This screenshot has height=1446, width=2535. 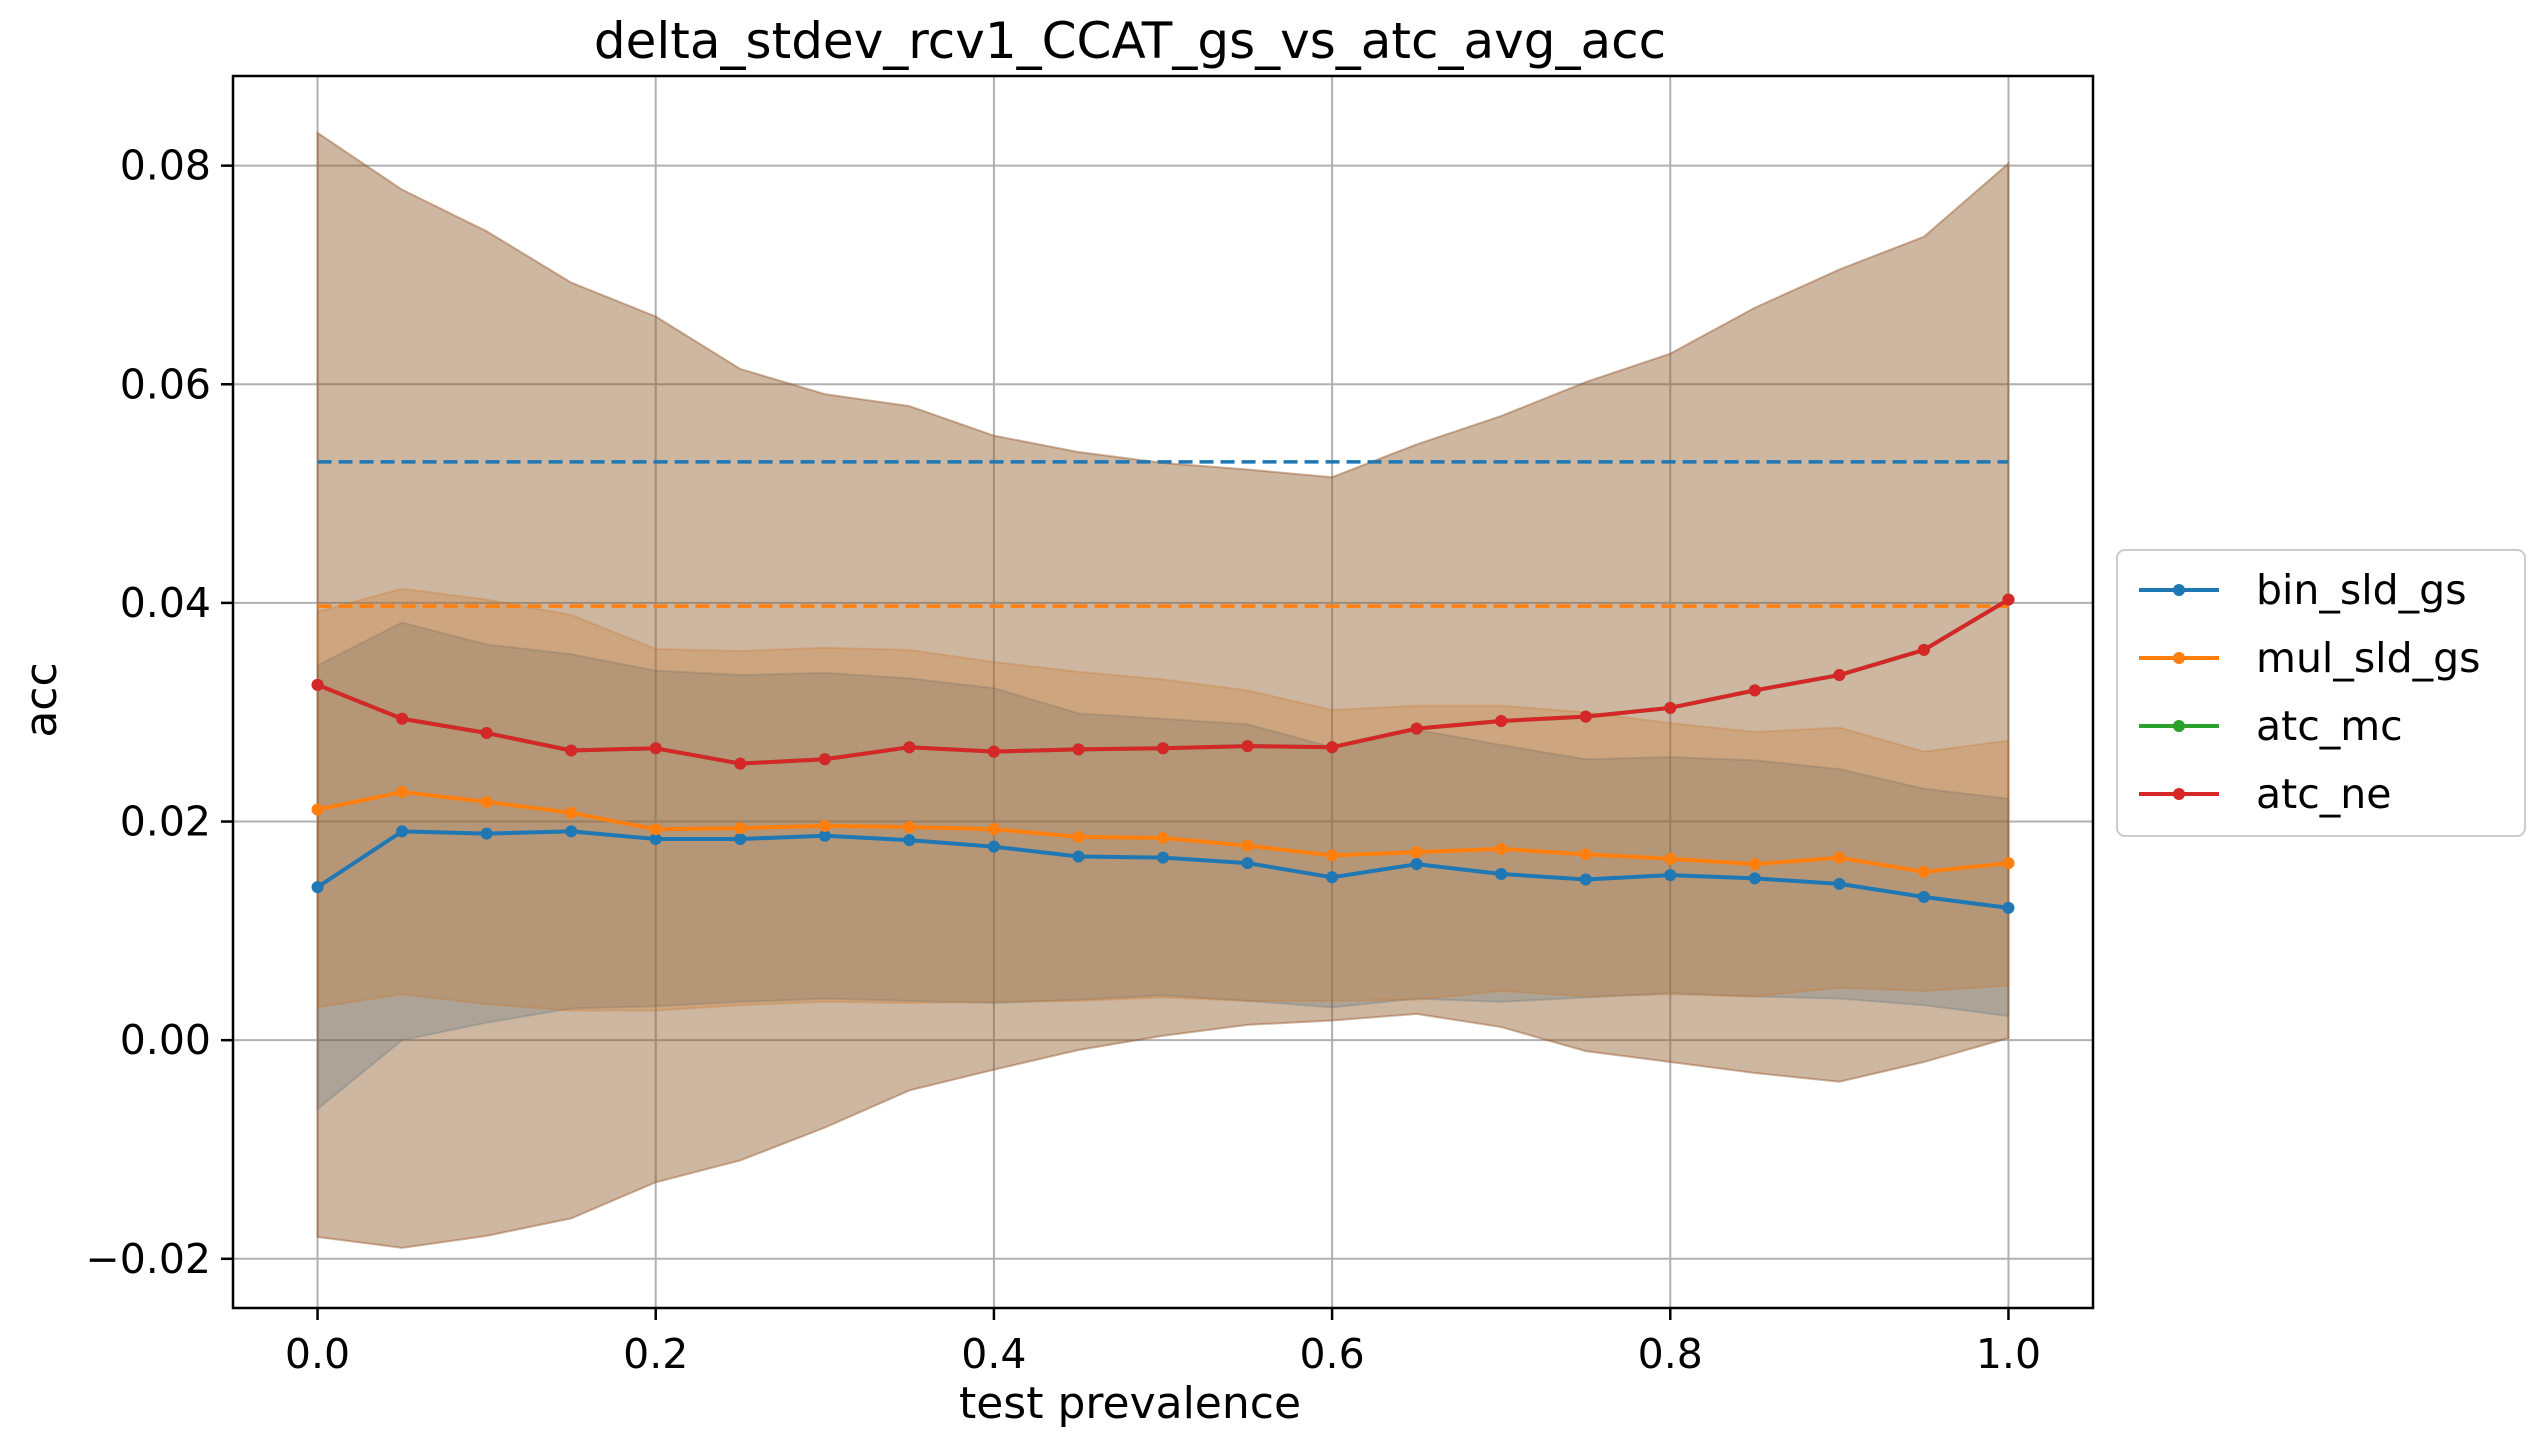 I want to click on x-tick-label: 0.6, so click(x=1331, y=1354).